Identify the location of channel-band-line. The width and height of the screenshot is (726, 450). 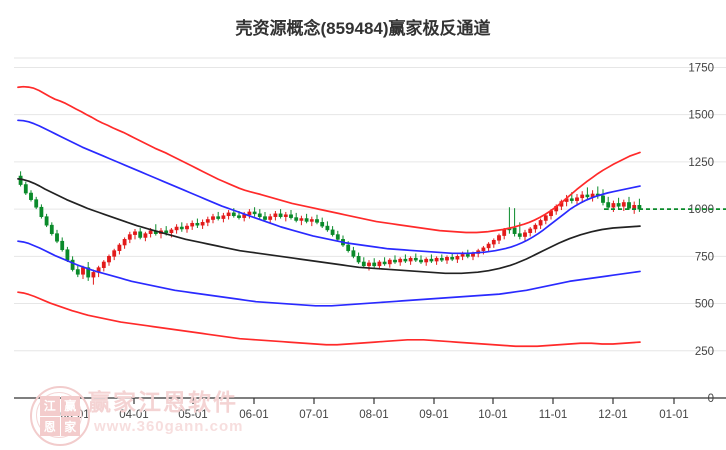
(329, 319).